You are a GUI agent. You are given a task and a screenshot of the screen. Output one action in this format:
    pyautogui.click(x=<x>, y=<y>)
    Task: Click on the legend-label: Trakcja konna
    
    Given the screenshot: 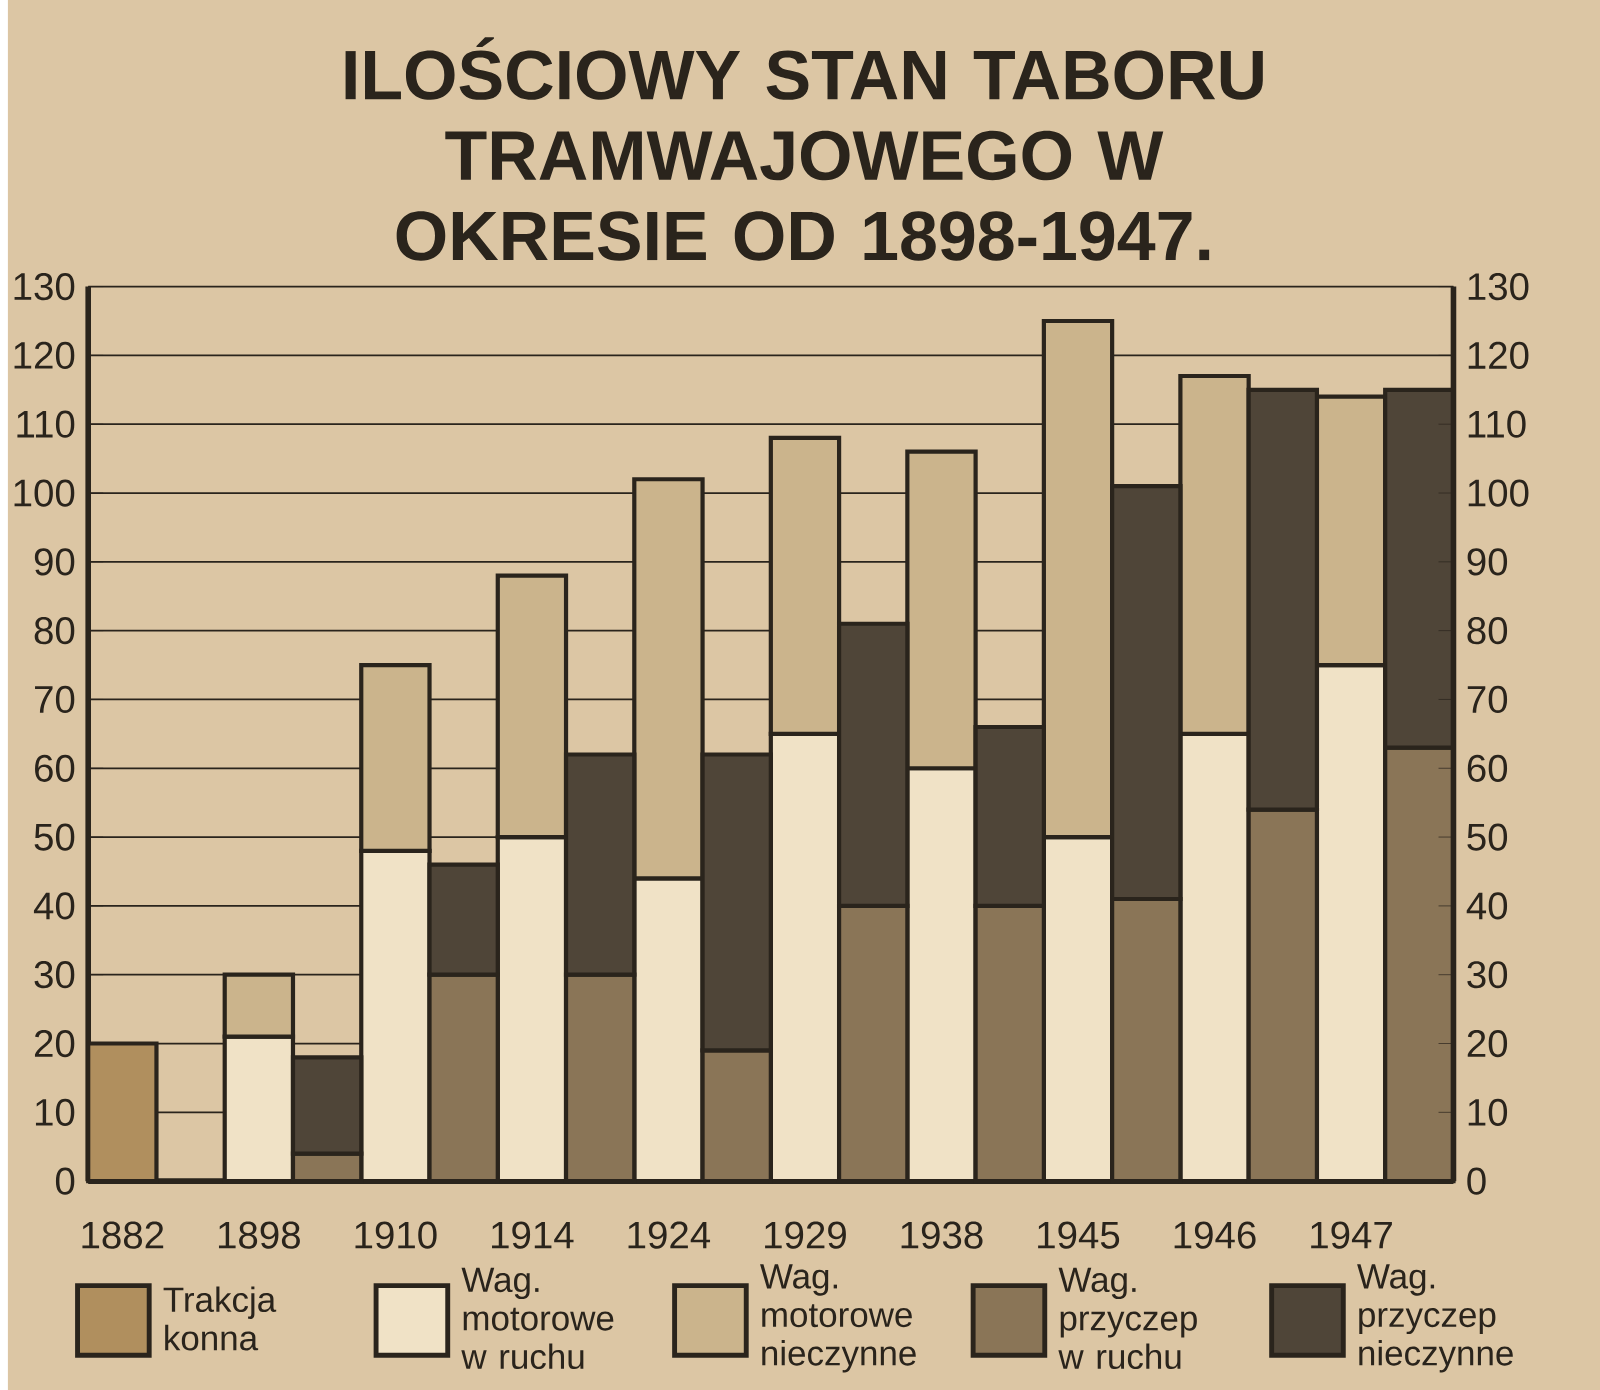 What is the action you would take?
    pyautogui.click(x=220, y=1318)
    